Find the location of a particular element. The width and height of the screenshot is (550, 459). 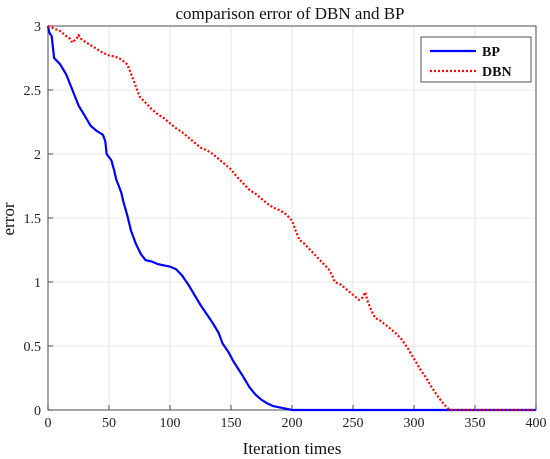

x-tick-label: 200 is located at coordinates (292, 423).